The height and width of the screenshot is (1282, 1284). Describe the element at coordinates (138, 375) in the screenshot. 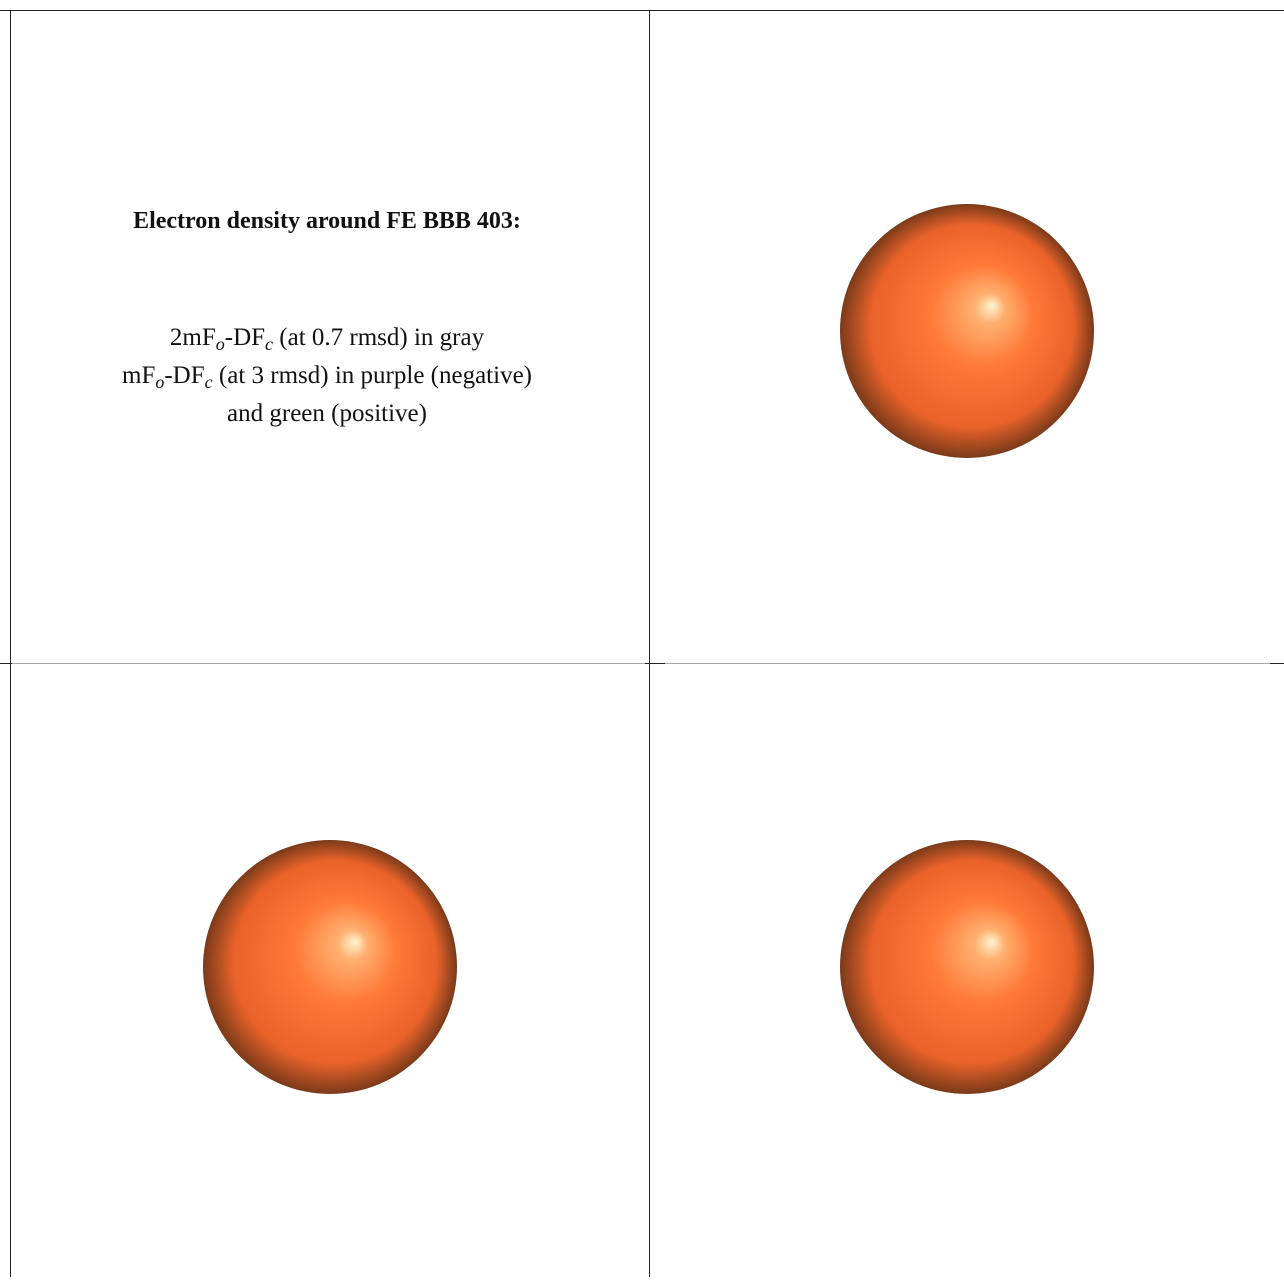

I see `text-segment: mF` at that location.